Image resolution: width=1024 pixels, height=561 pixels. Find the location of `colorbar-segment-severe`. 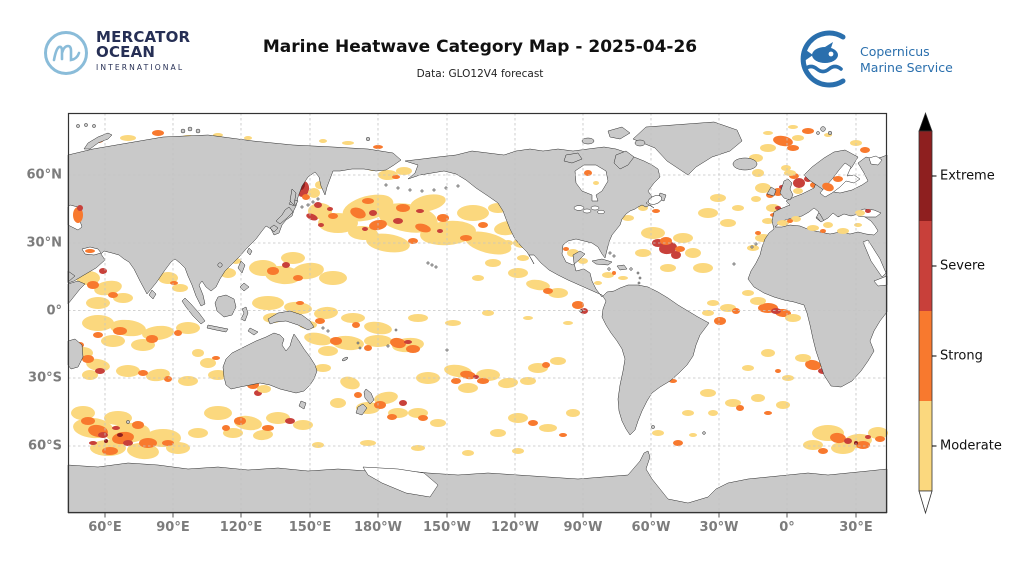

colorbar-segment-severe is located at coordinates (925, 266).